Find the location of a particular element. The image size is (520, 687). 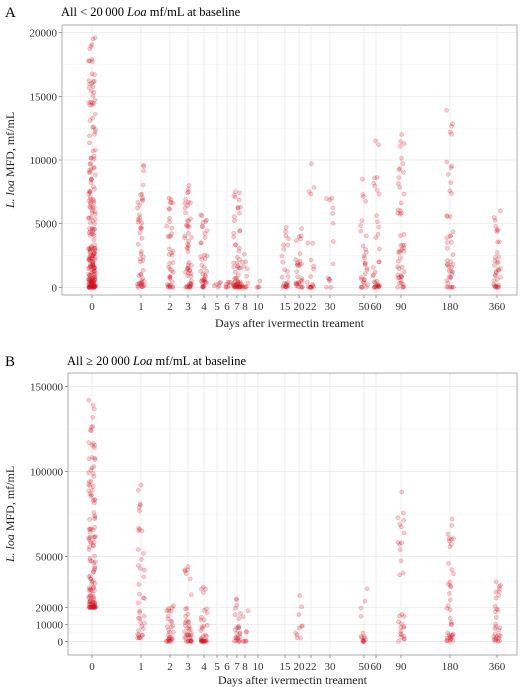

x-tick-label: 50 is located at coordinates (365, 307).